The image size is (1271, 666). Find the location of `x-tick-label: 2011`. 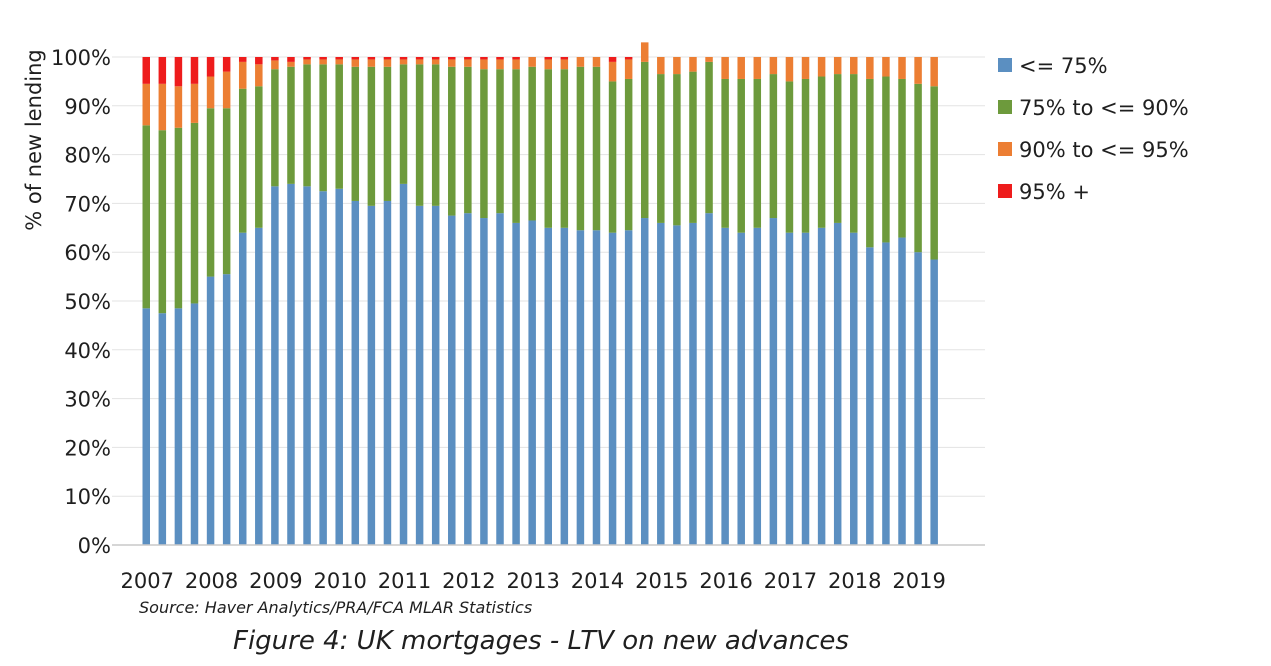

x-tick-label: 2011 is located at coordinates (404, 581).